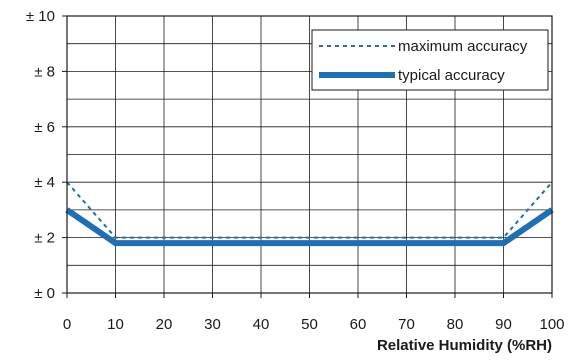 The image size is (578, 361). Describe the element at coordinates (309, 227) in the screenshot. I see `series-line-typical-accuracy` at that location.